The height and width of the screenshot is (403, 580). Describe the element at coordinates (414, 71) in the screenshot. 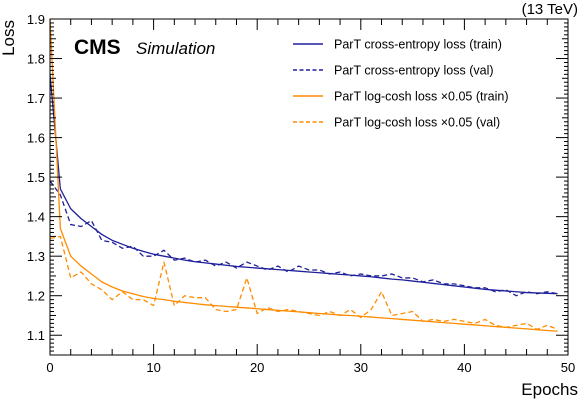

I see `legend-label-1: ParT cross-entropy loss (val)` at that location.